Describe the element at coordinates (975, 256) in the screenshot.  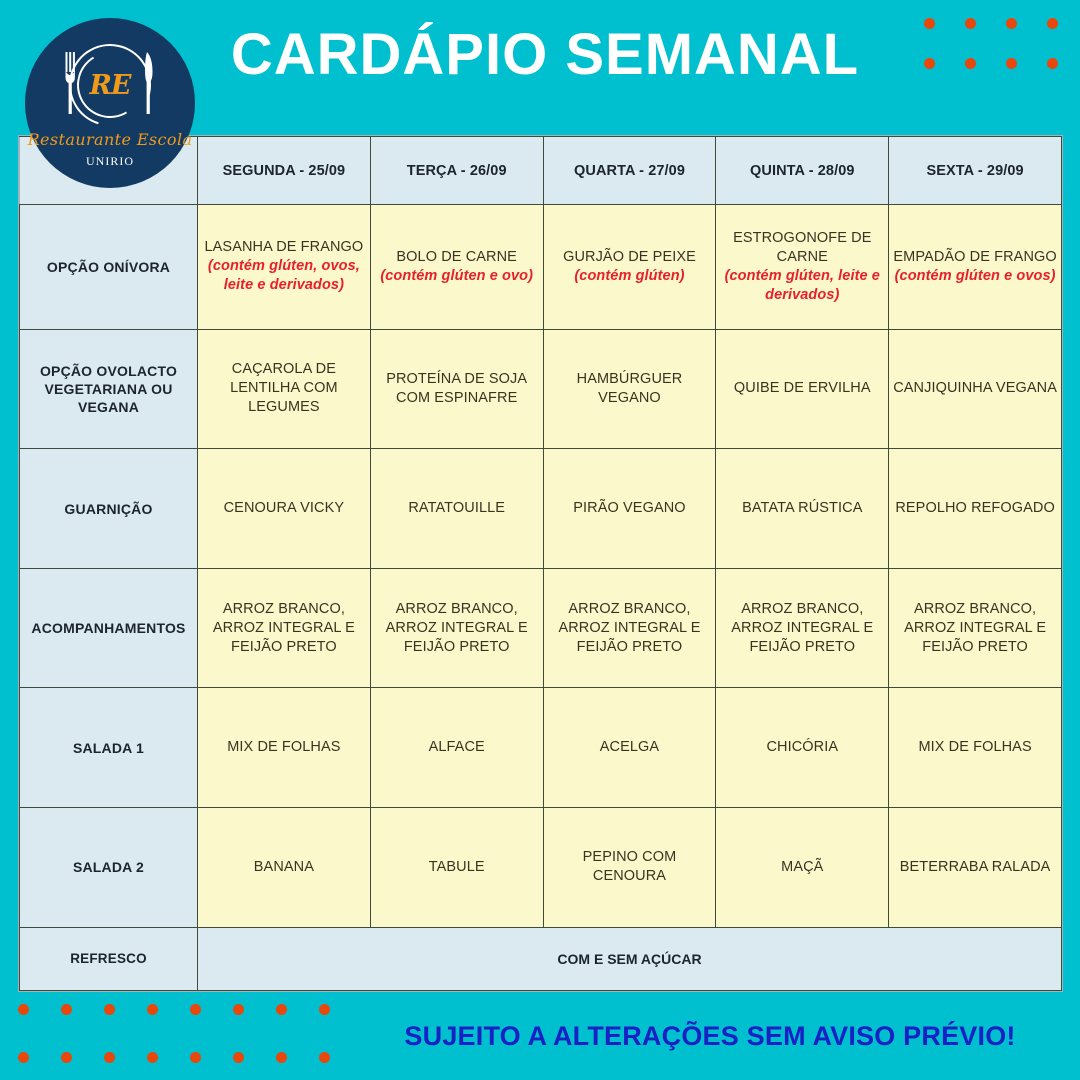
I see `dish-name: EMPADÃO DE FRANGO` at that location.